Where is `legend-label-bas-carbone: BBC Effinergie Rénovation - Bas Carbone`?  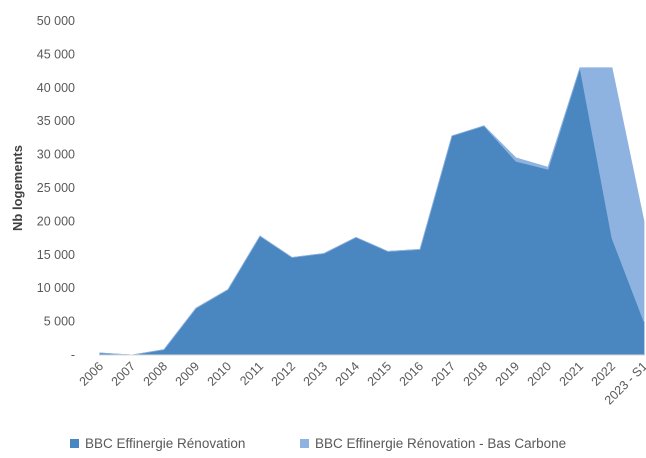
legend-label-bas-carbone: BBC Effinergie Rénovation - Bas Carbone is located at coordinates (441, 443).